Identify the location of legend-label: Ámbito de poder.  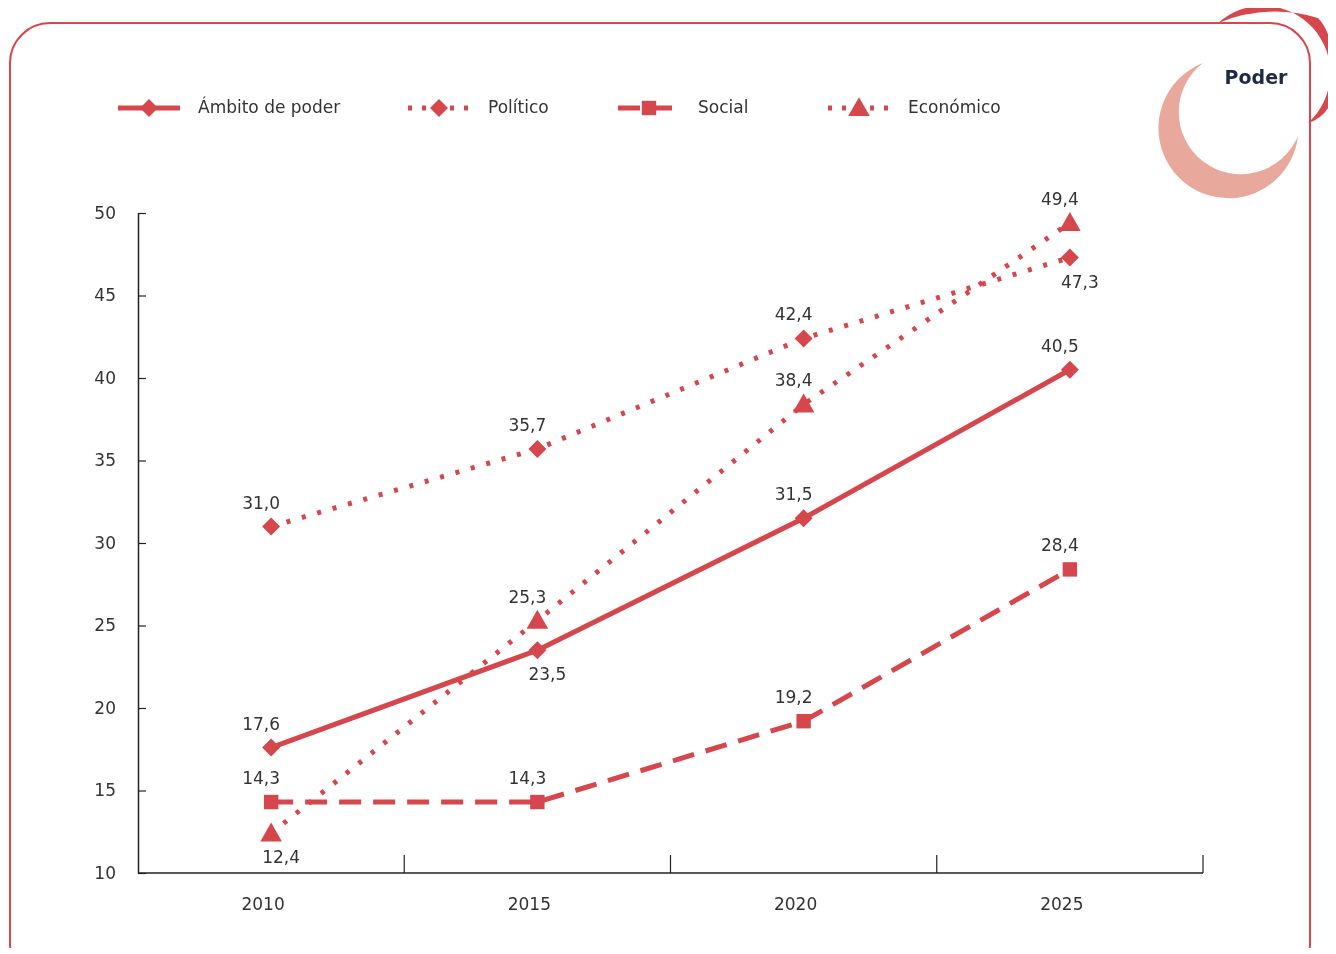
(269, 106).